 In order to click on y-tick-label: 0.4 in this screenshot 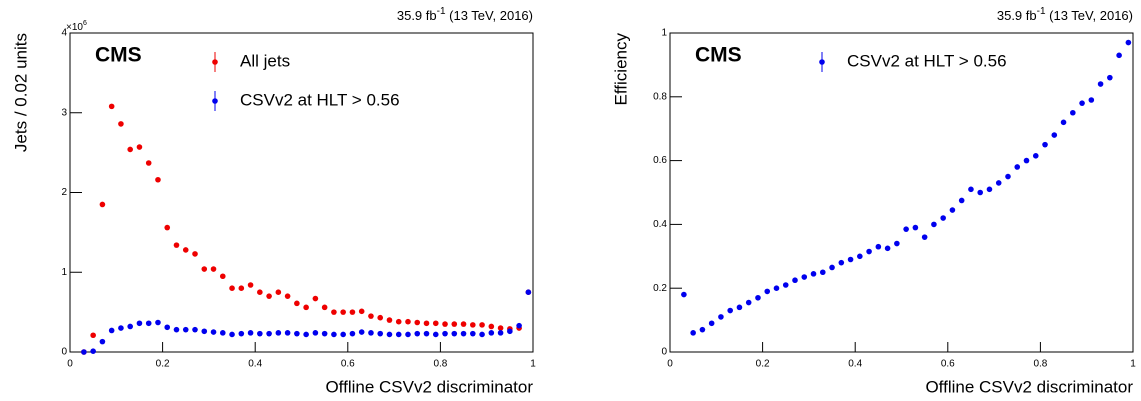, I will do `click(660, 224)`.